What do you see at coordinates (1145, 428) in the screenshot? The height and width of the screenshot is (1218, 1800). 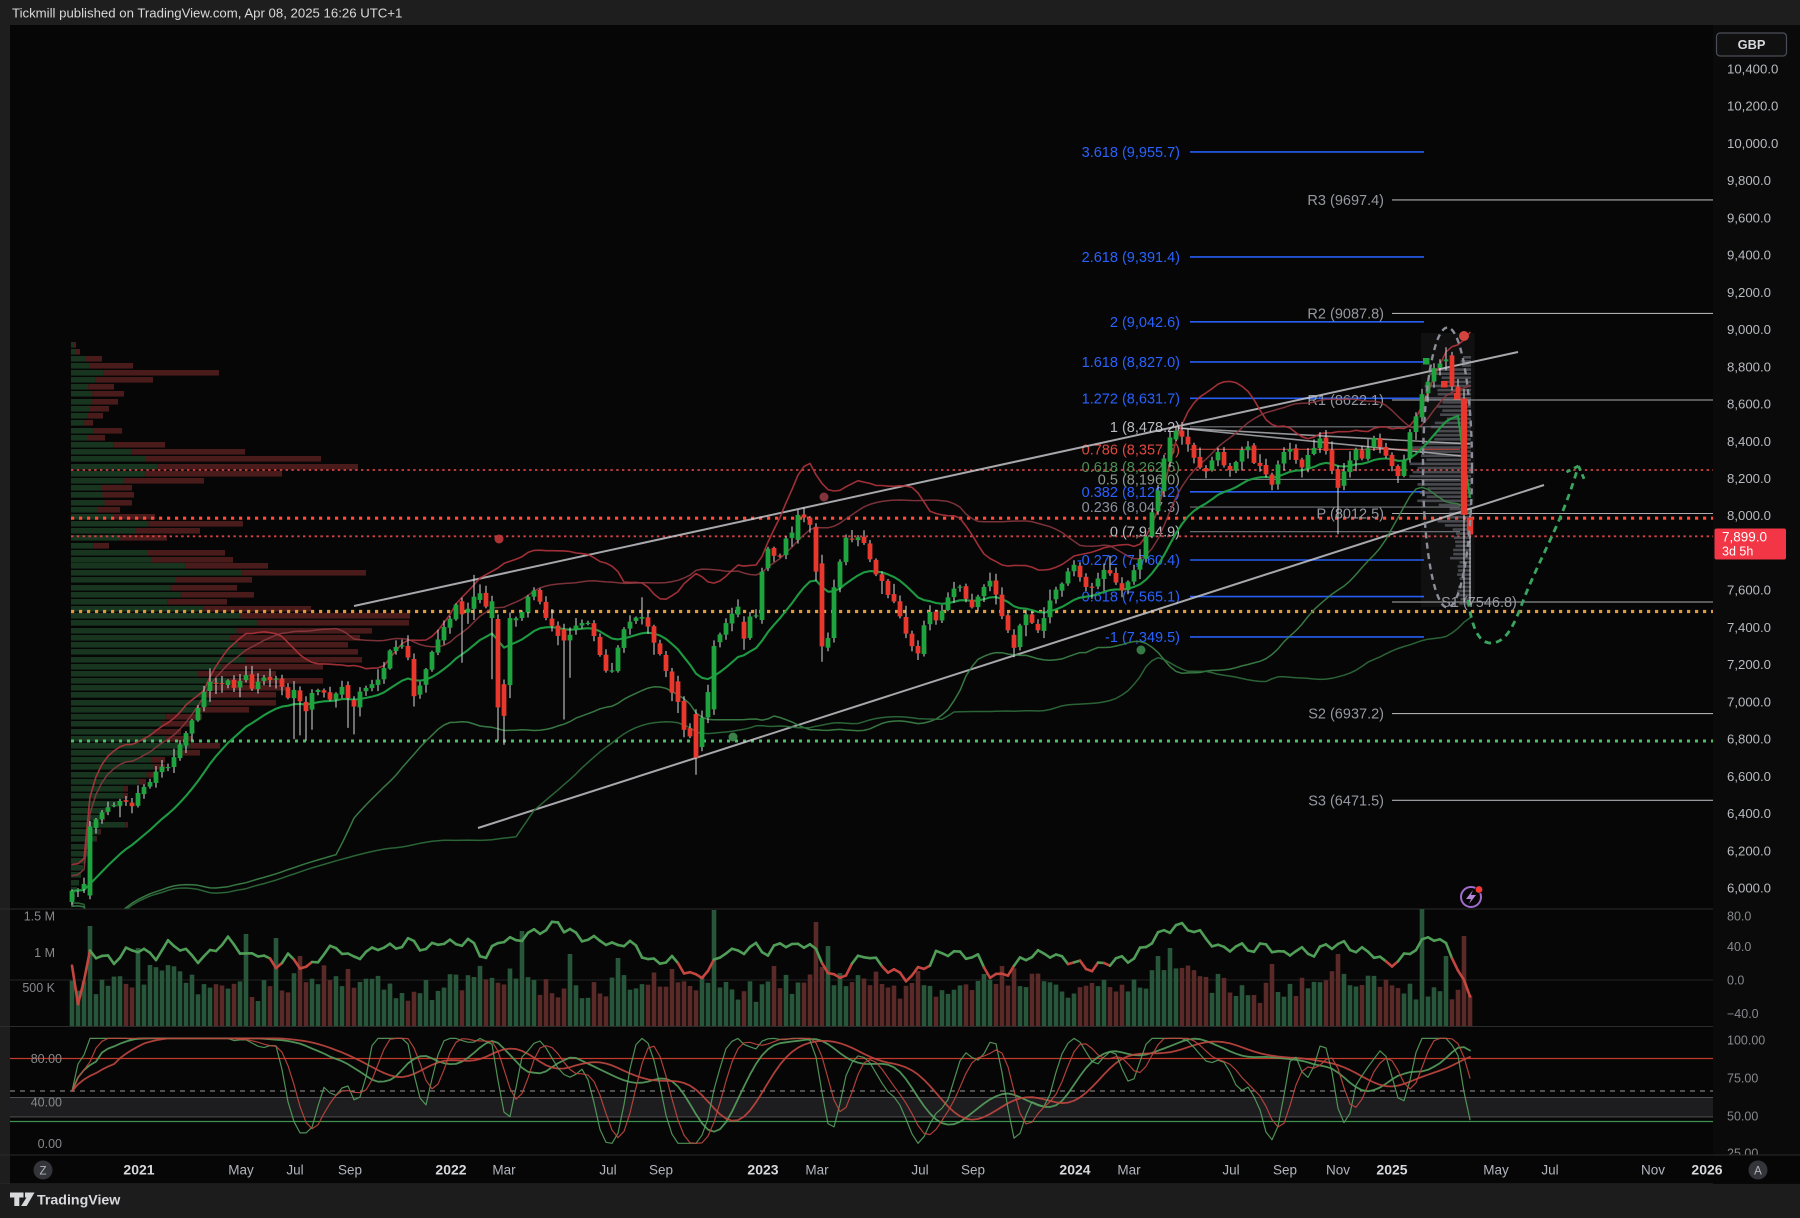 I see `svg-text: 1 (8,478.2)` at bounding box center [1145, 428].